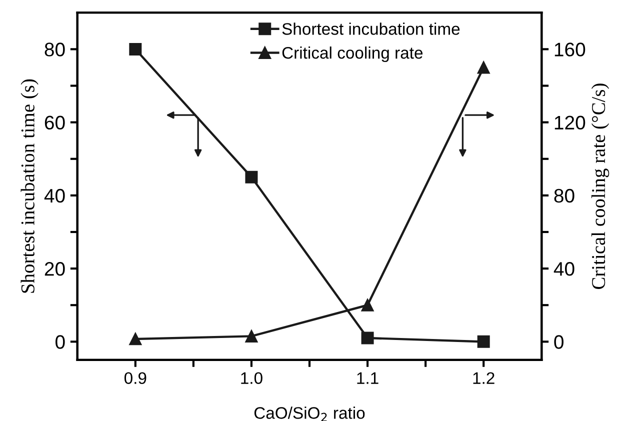 This screenshot has height=421, width=619. Describe the element at coordinates (54, 269) in the screenshot. I see `y-tick-label: 20` at that location.